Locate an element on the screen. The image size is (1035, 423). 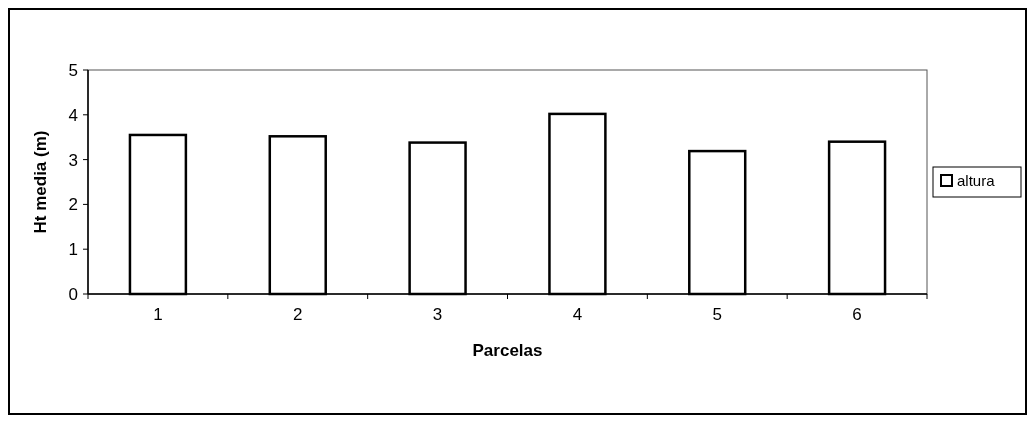
x-tick-label: 1 is located at coordinates (158, 314).